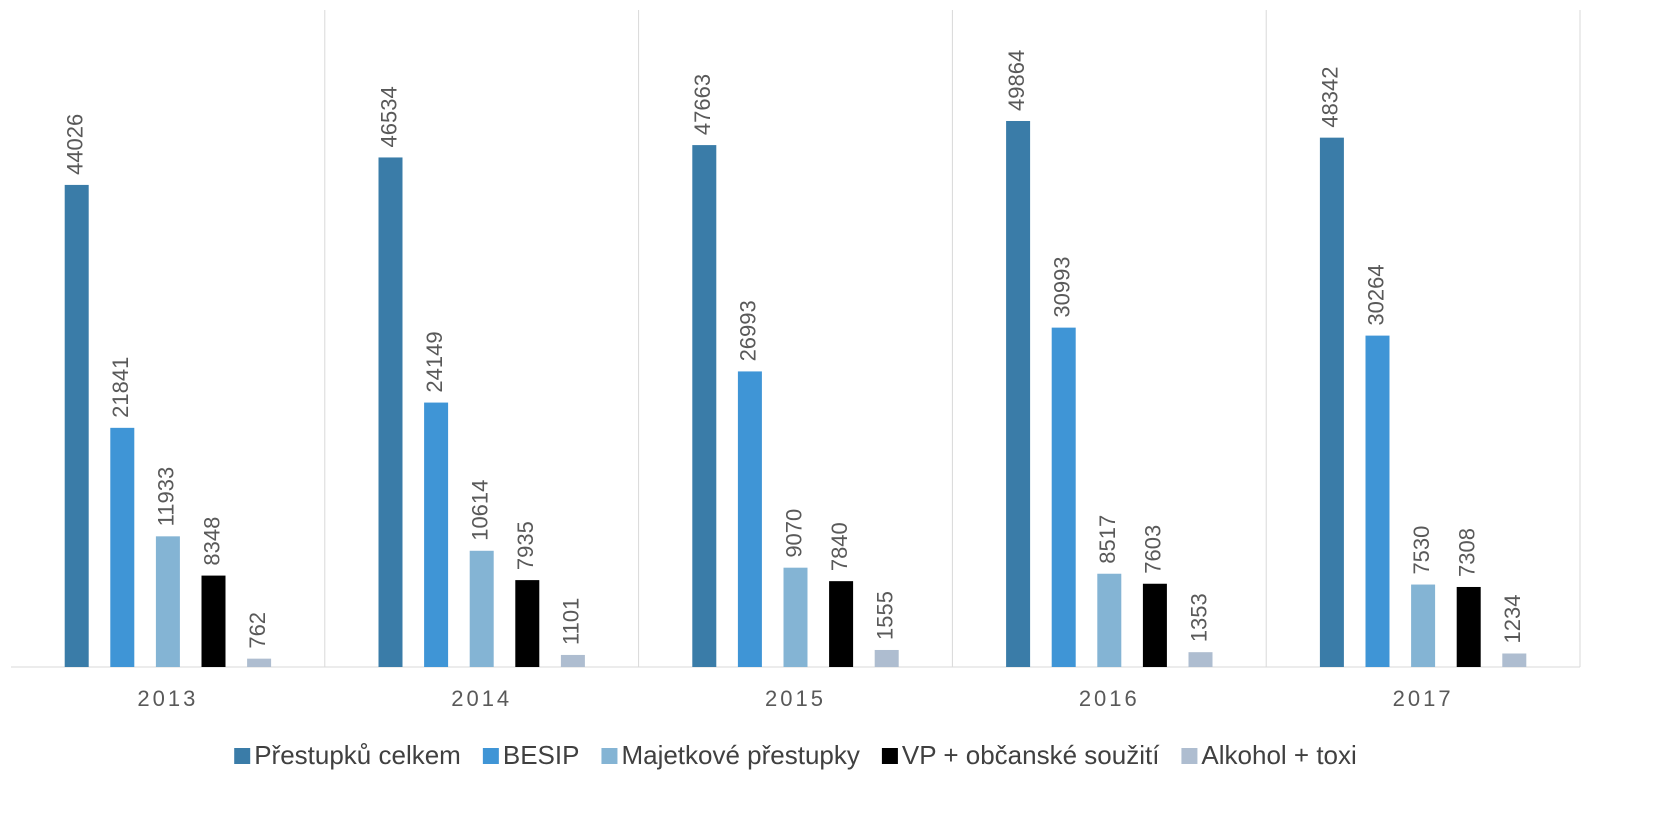 This screenshot has width=1669, height=821. Describe the element at coordinates (702, 104) in the screenshot. I see `data-label: 47663` at that location.